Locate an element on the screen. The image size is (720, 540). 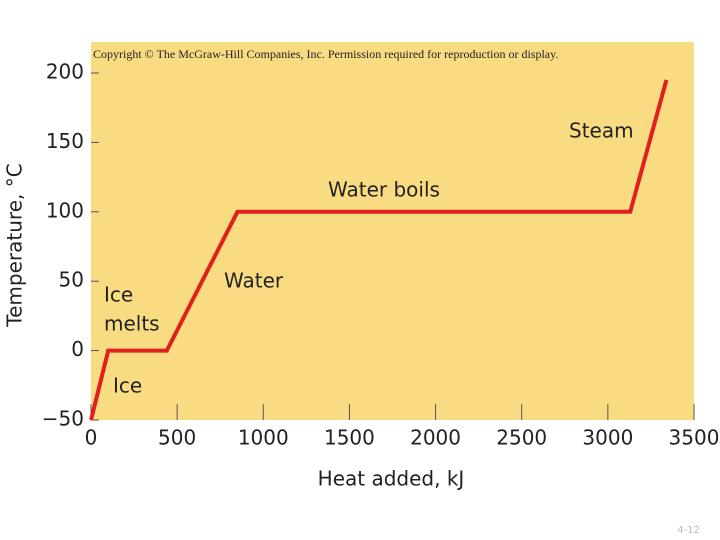
y-tick-label: 150 is located at coordinates (65, 141).